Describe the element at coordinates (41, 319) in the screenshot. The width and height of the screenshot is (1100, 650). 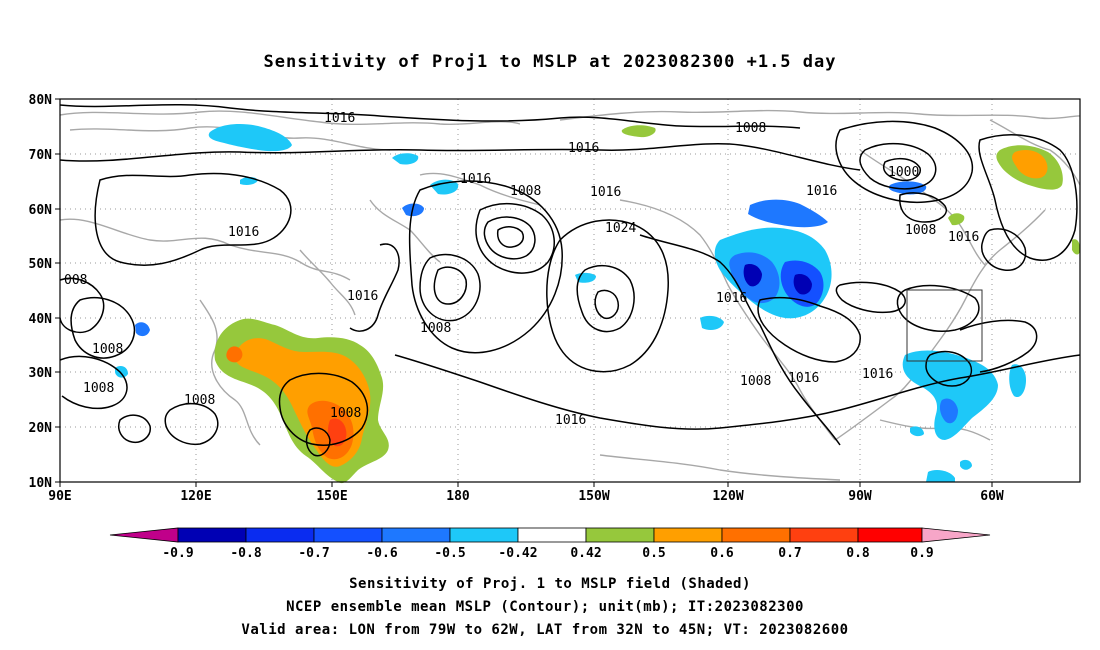
I see `lat-tick-label: 40N` at that location.